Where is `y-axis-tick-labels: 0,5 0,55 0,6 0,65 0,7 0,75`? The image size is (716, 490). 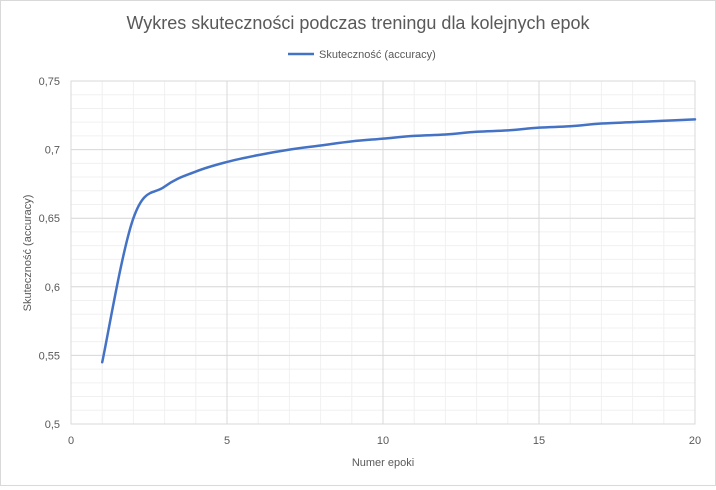 y-axis-tick-labels: 0,5 0,55 0,6 0,65 0,7 0,75 is located at coordinates (49, 253).